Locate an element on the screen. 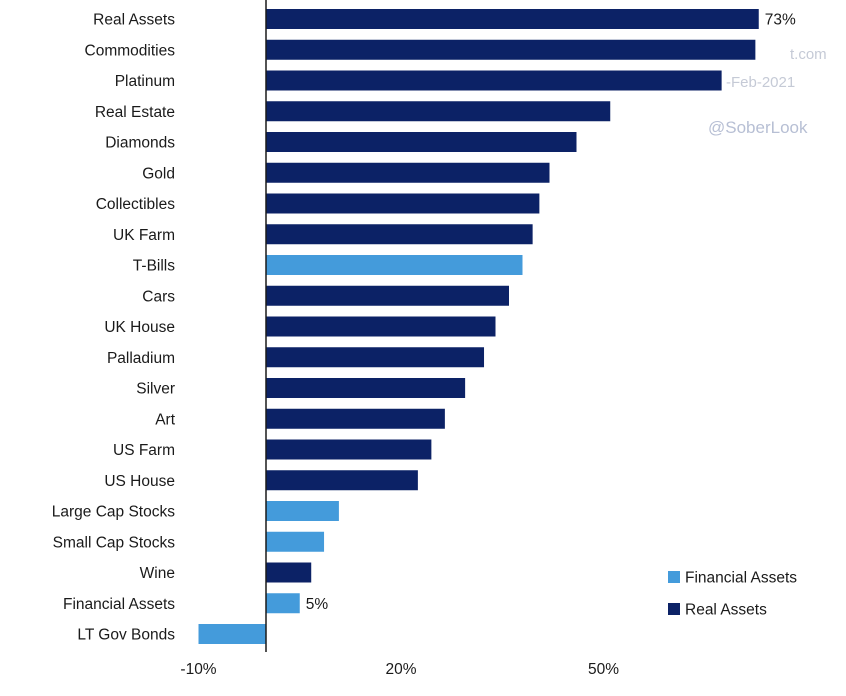 The width and height of the screenshot is (846, 696). category-label-art: Art is located at coordinates (165, 419).